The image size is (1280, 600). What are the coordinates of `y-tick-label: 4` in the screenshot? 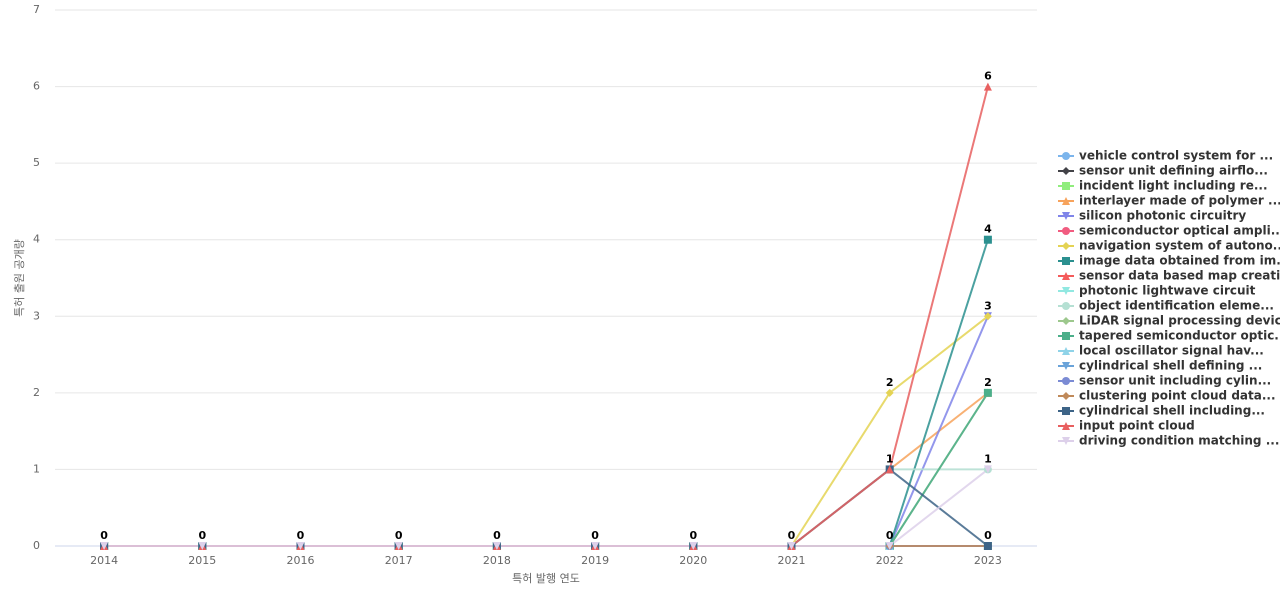 It's located at (36, 239).